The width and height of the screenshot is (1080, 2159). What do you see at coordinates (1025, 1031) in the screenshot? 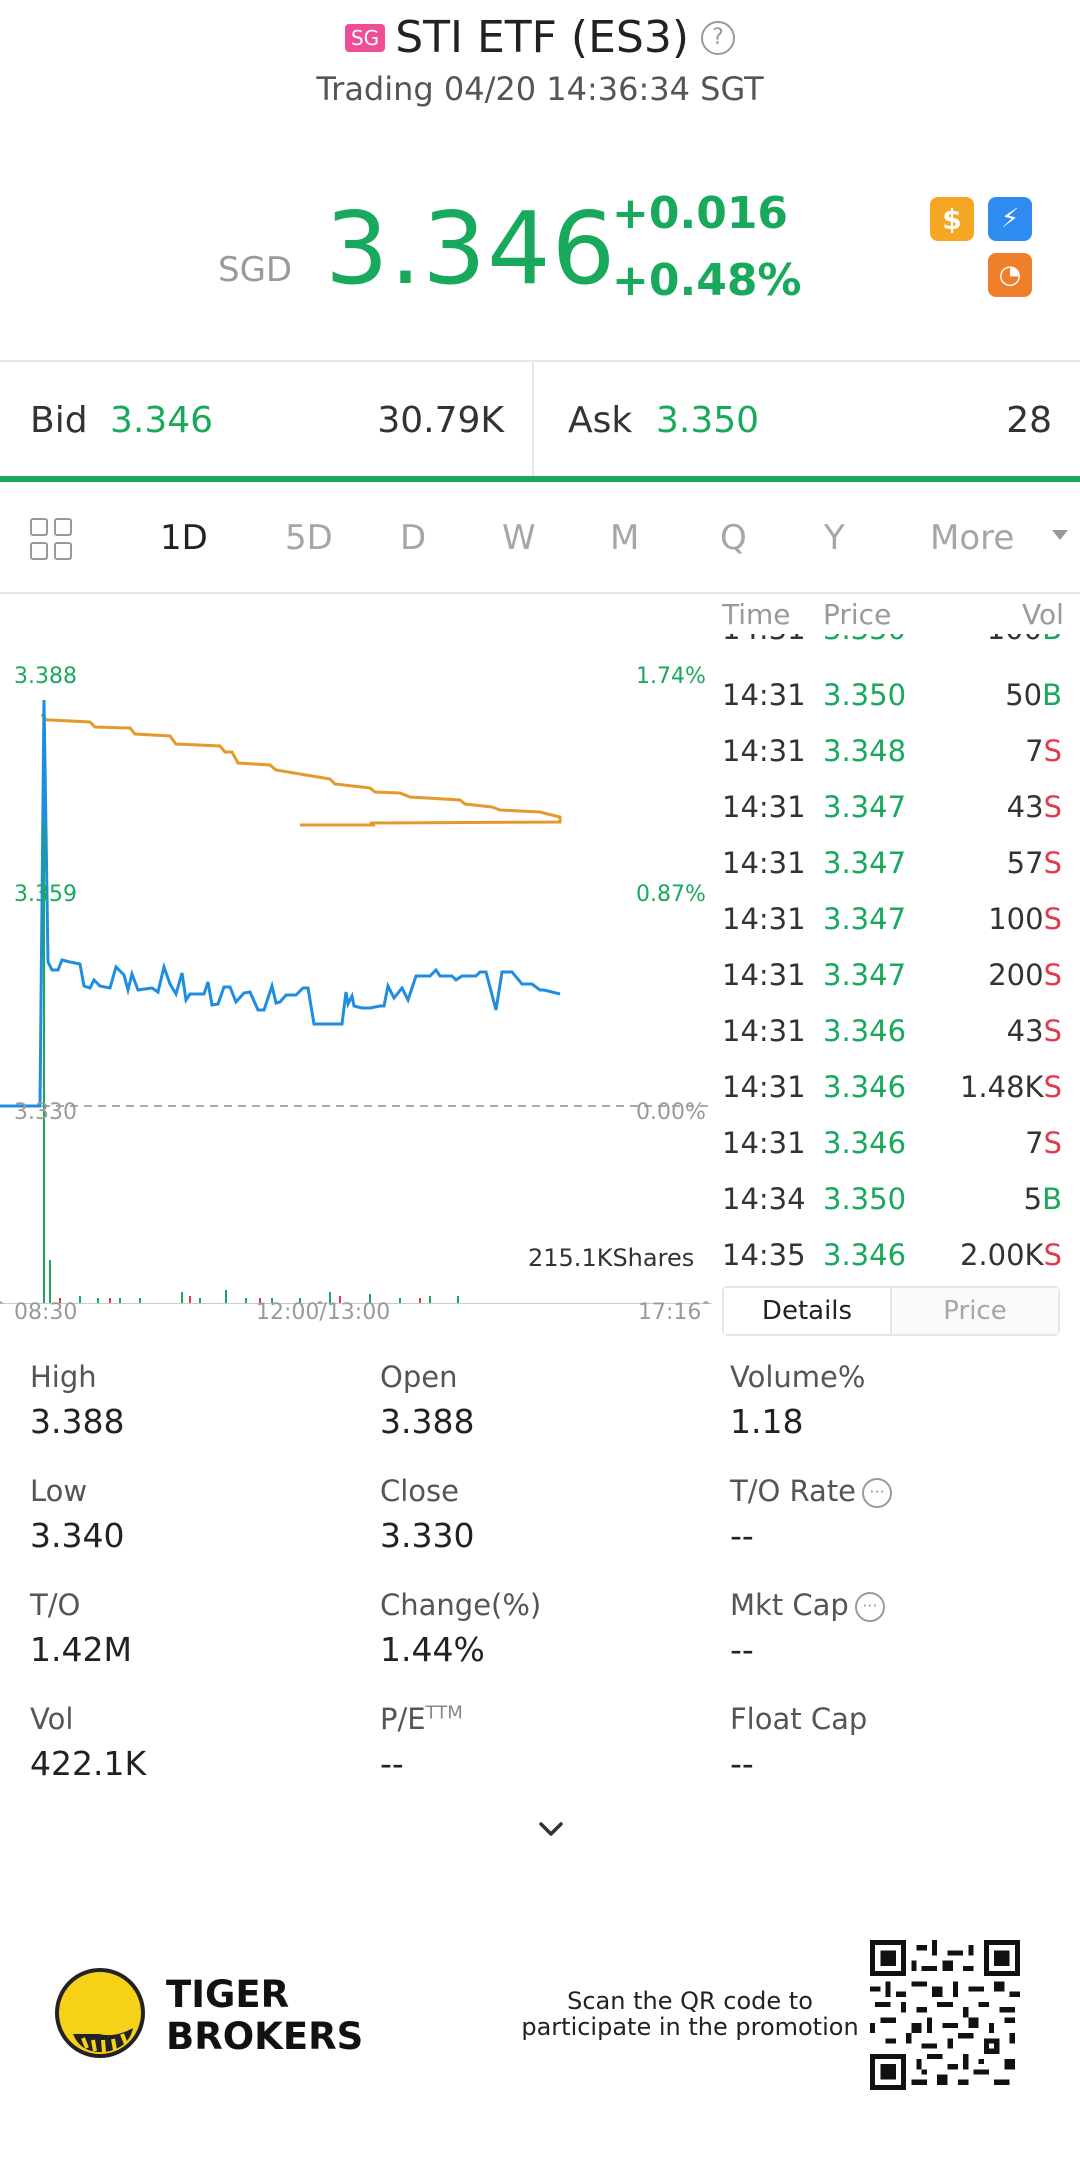
I see `trade-volume-value: 43` at bounding box center [1025, 1031].